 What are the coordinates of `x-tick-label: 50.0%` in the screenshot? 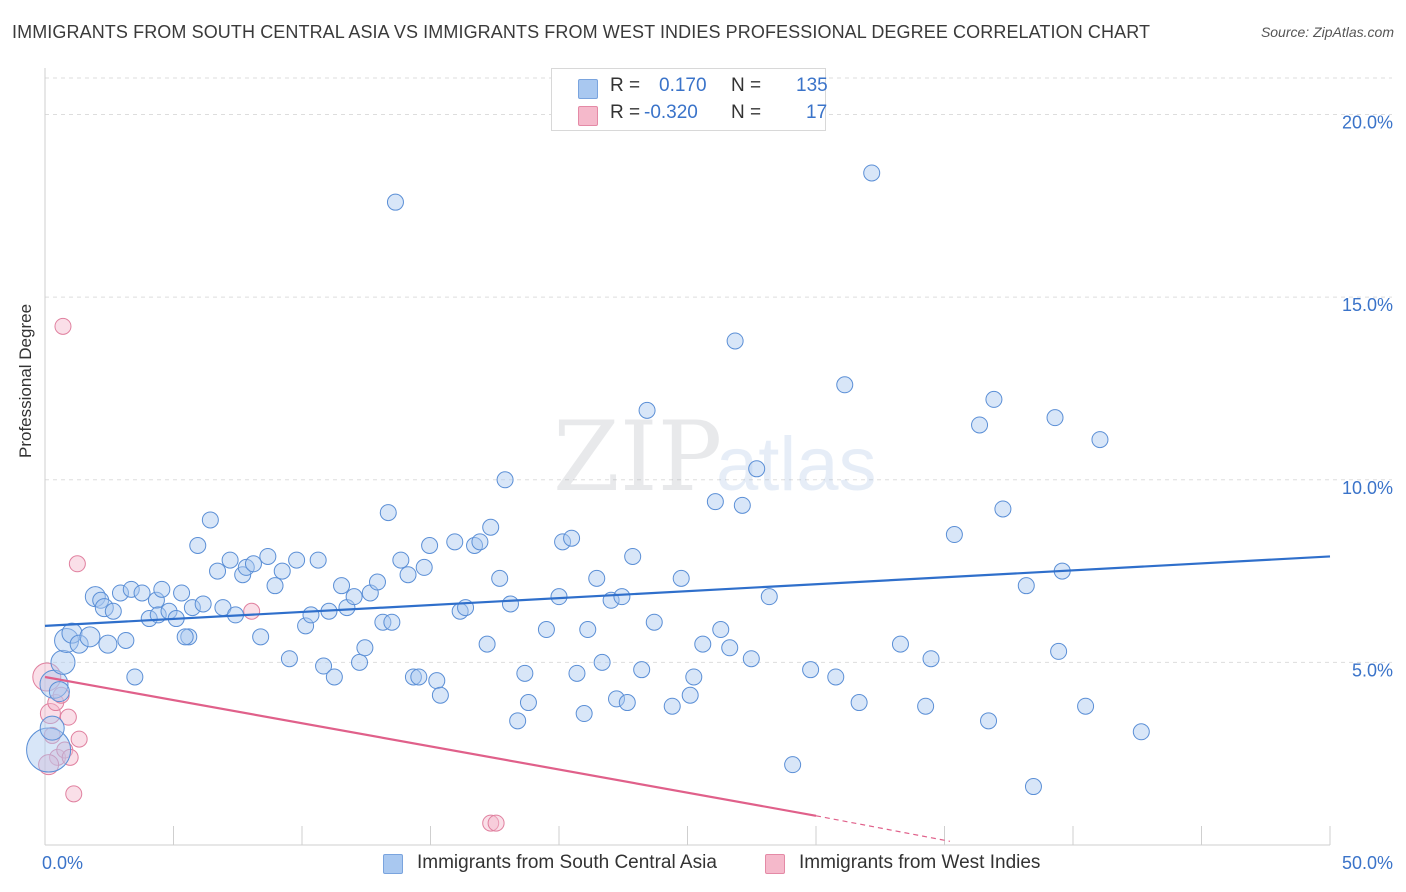 It's located at (1367, 863).